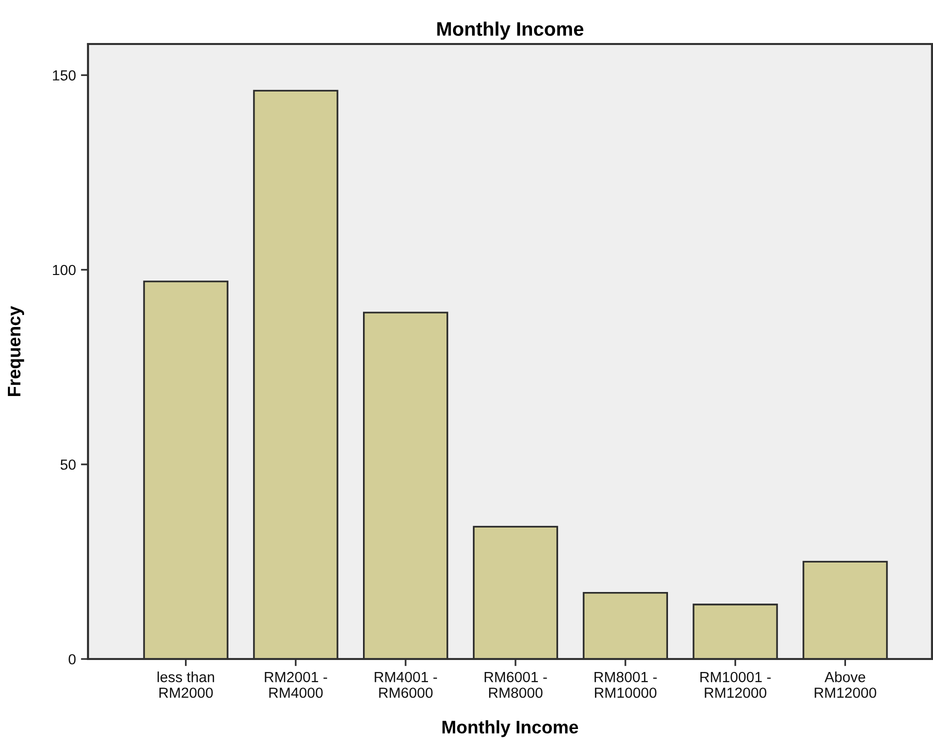 This screenshot has height=744, width=933. Describe the element at coordinates (405, 685) in the screenshot. I see `x-tick-label: RM4001 - RM6000` at that location.